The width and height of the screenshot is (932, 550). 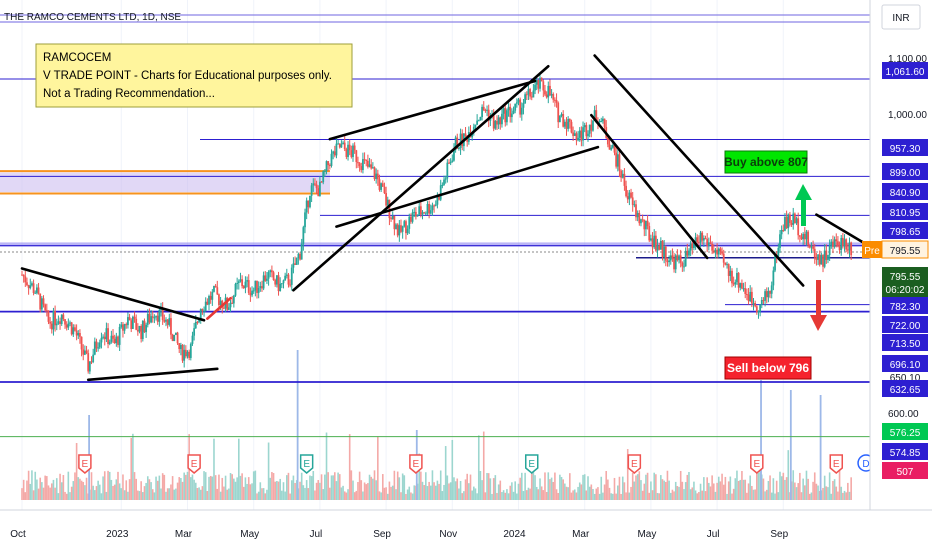 What do you see at coordinates (901, 17) in the screenshot?
I see `currency-badge` at bounding box center [901, 17].